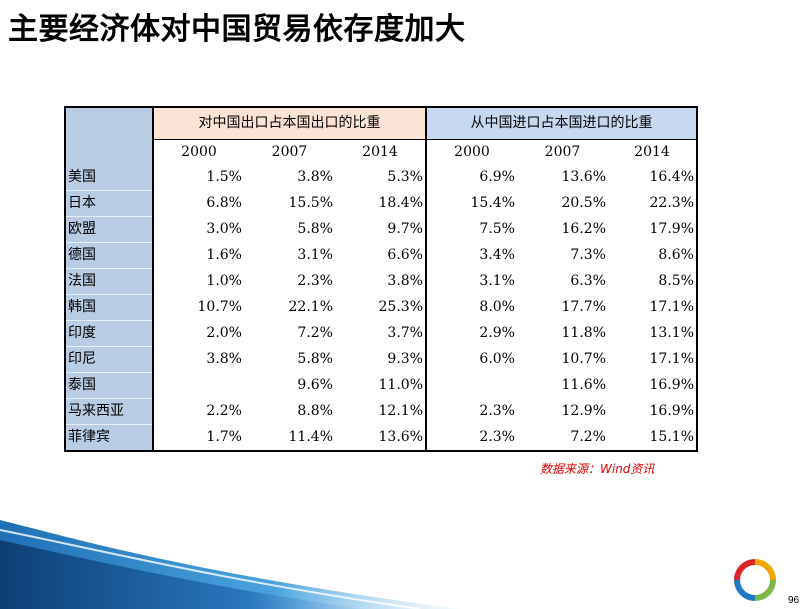 This screenshot has width=807, height=609. Describe the element at coordinates (310, 307) in the screenshot. I see `export-value-cell: 22.1%` at that location.